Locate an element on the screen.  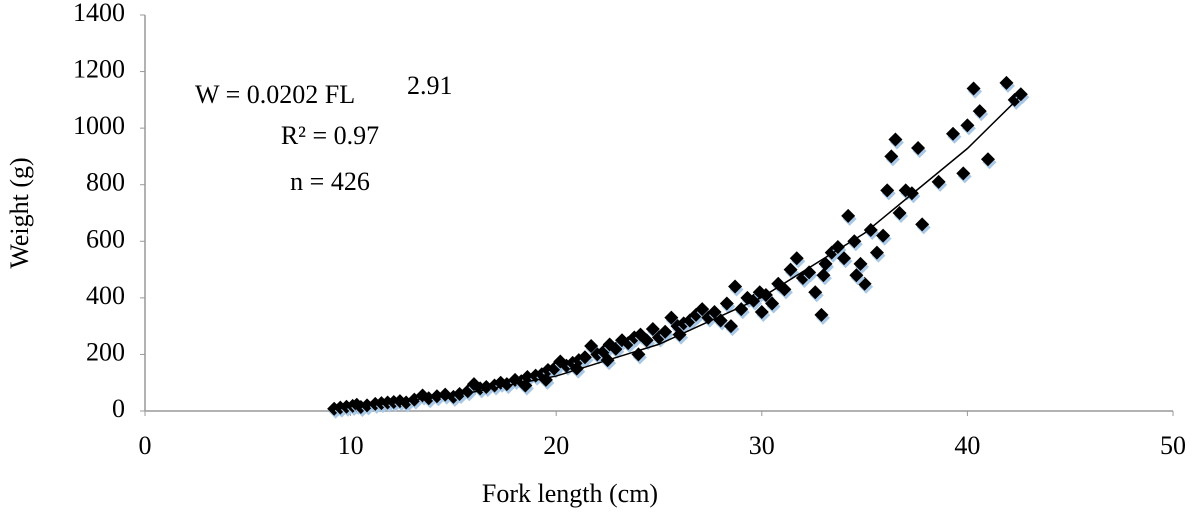
x-tick-label: 50 is located at coordinates (1173, 445).